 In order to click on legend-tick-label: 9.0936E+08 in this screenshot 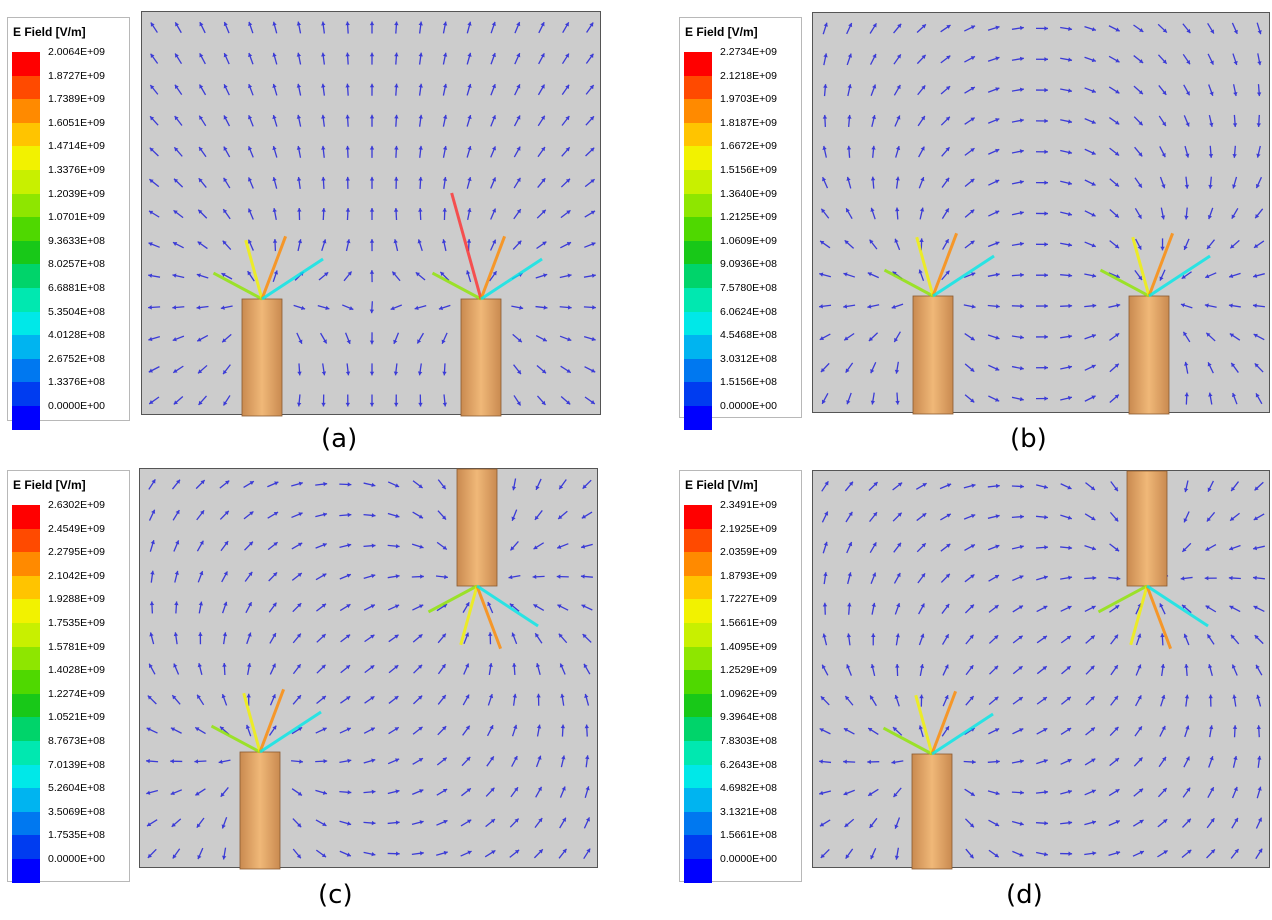, I will do `click(748, 264)`.